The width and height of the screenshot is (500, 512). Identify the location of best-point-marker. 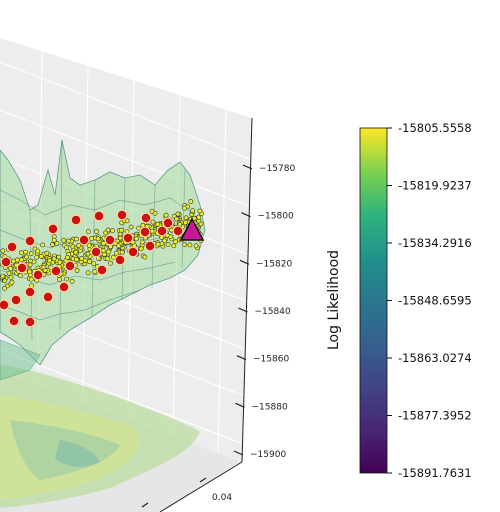
(192, 229).